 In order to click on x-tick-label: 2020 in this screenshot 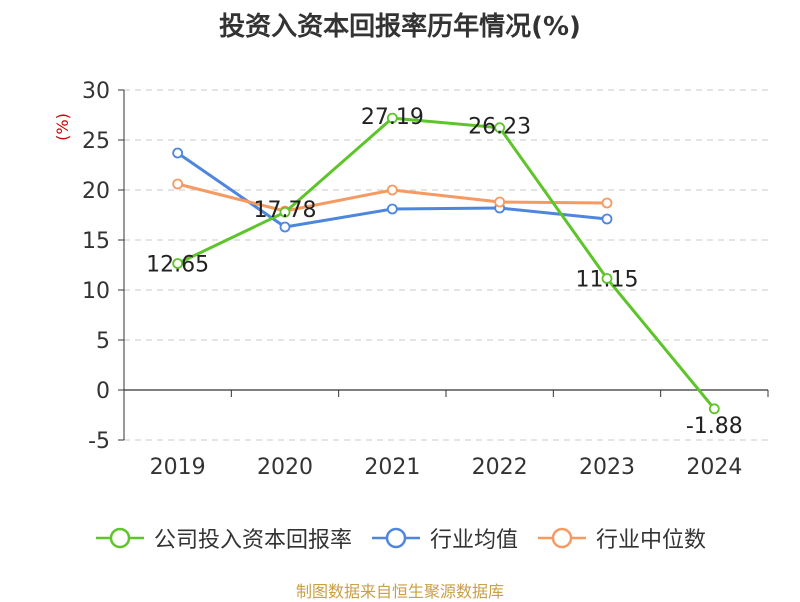, I will do `click(285, 467)`.